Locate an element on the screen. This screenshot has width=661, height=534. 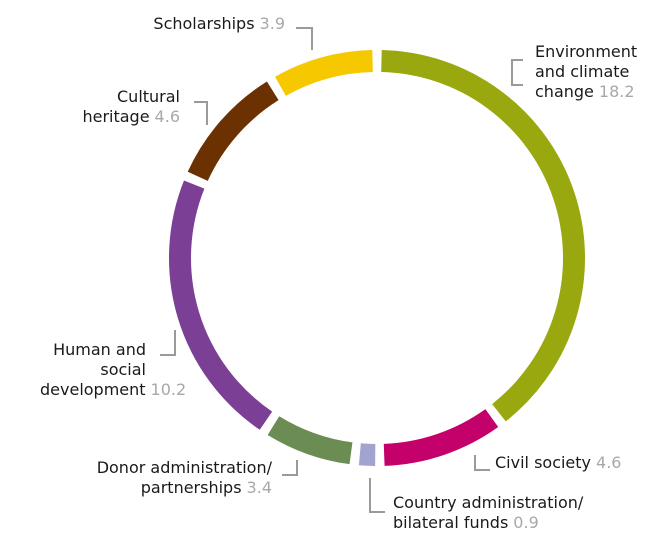
slice-label: Civil society 4.6 is located at coordinates (575, 463).